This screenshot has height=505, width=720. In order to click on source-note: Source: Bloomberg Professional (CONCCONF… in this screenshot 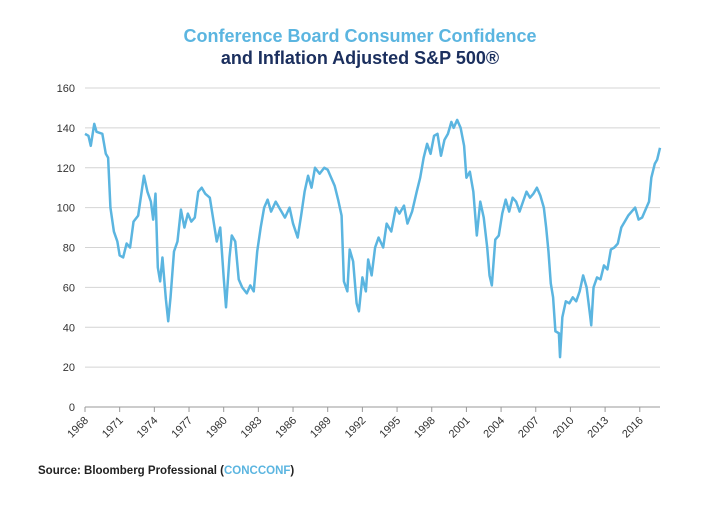, I will do `click(166, 471)`.